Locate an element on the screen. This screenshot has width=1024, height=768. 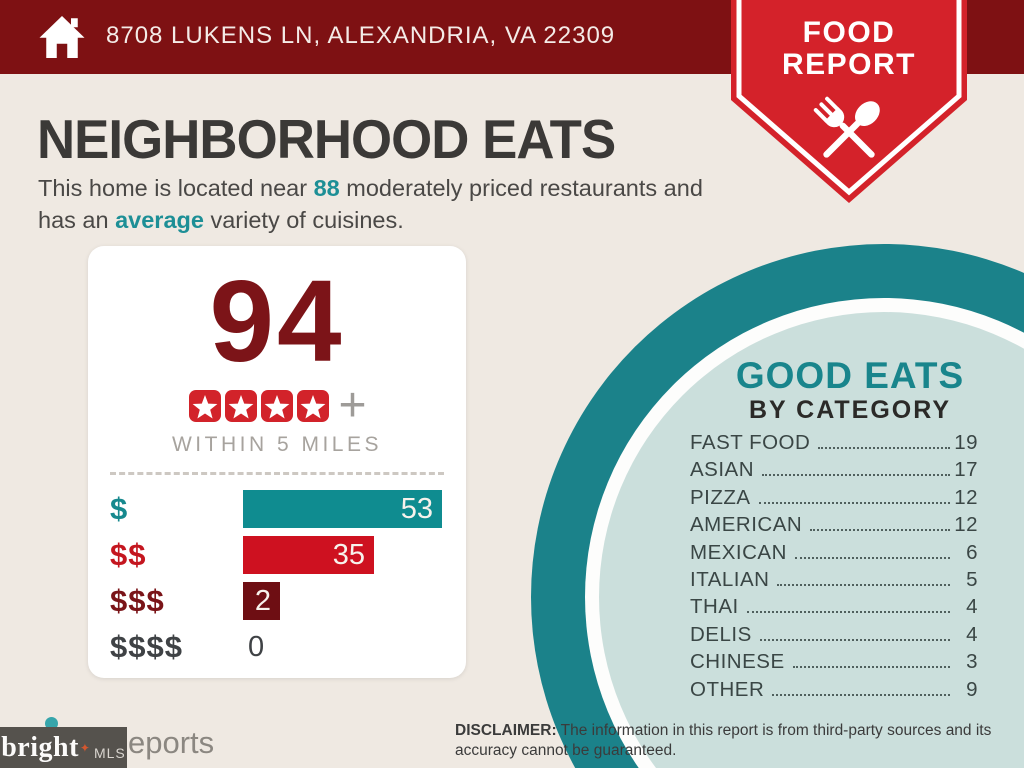
bar-track: 35 is located at coordinates (342, 555).